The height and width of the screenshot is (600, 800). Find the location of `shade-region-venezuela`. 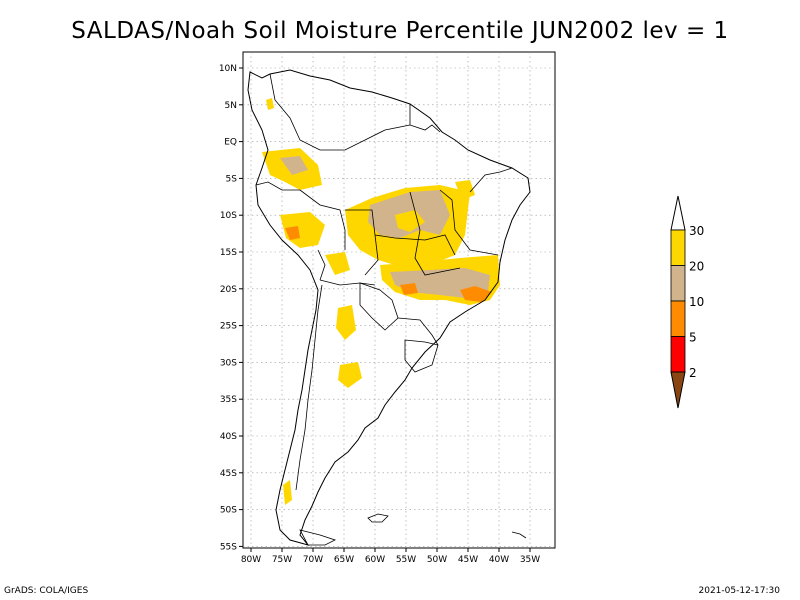

shade-region-venezuela is located at coordinates (270, 104).